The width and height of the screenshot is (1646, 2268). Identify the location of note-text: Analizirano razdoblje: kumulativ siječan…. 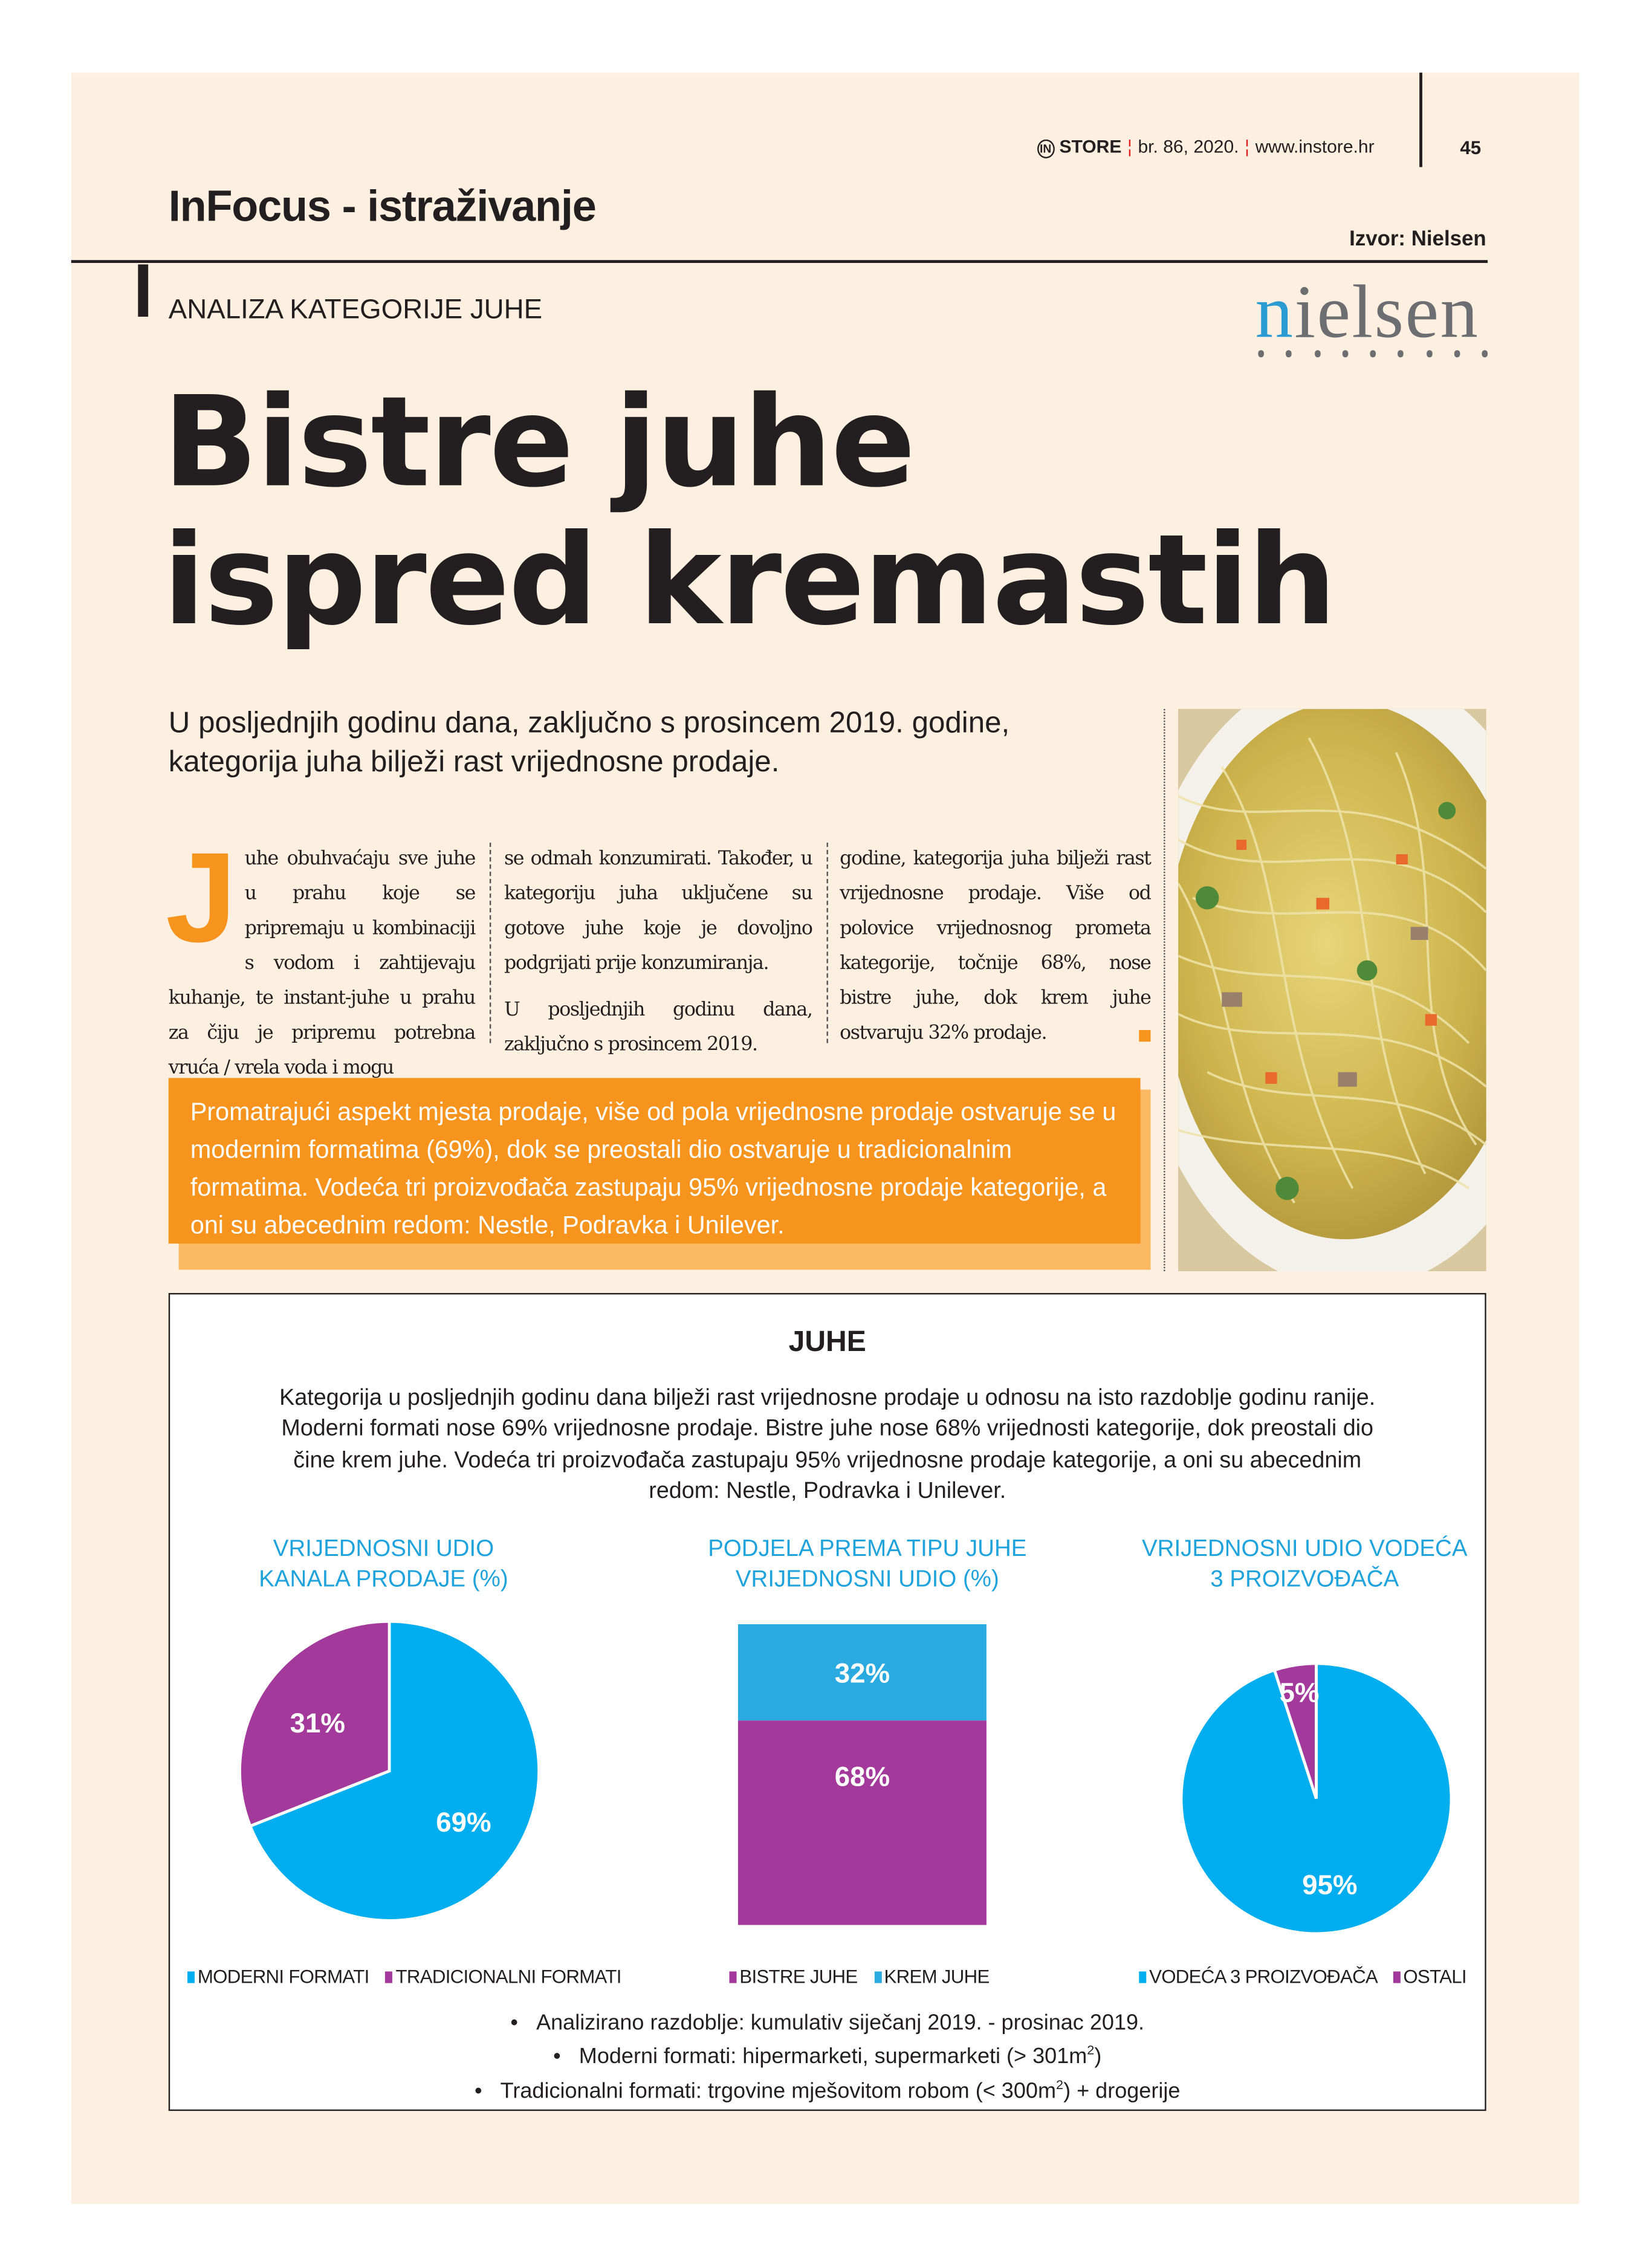
(841, 2023).